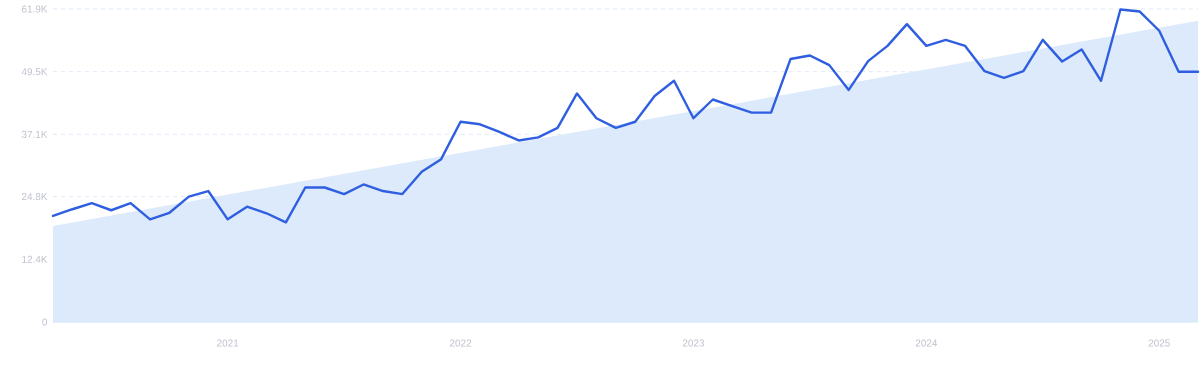  Describe the element at coordinates (926, 343) in the screenshot. I see `x-tick-label: 2024` at that location.